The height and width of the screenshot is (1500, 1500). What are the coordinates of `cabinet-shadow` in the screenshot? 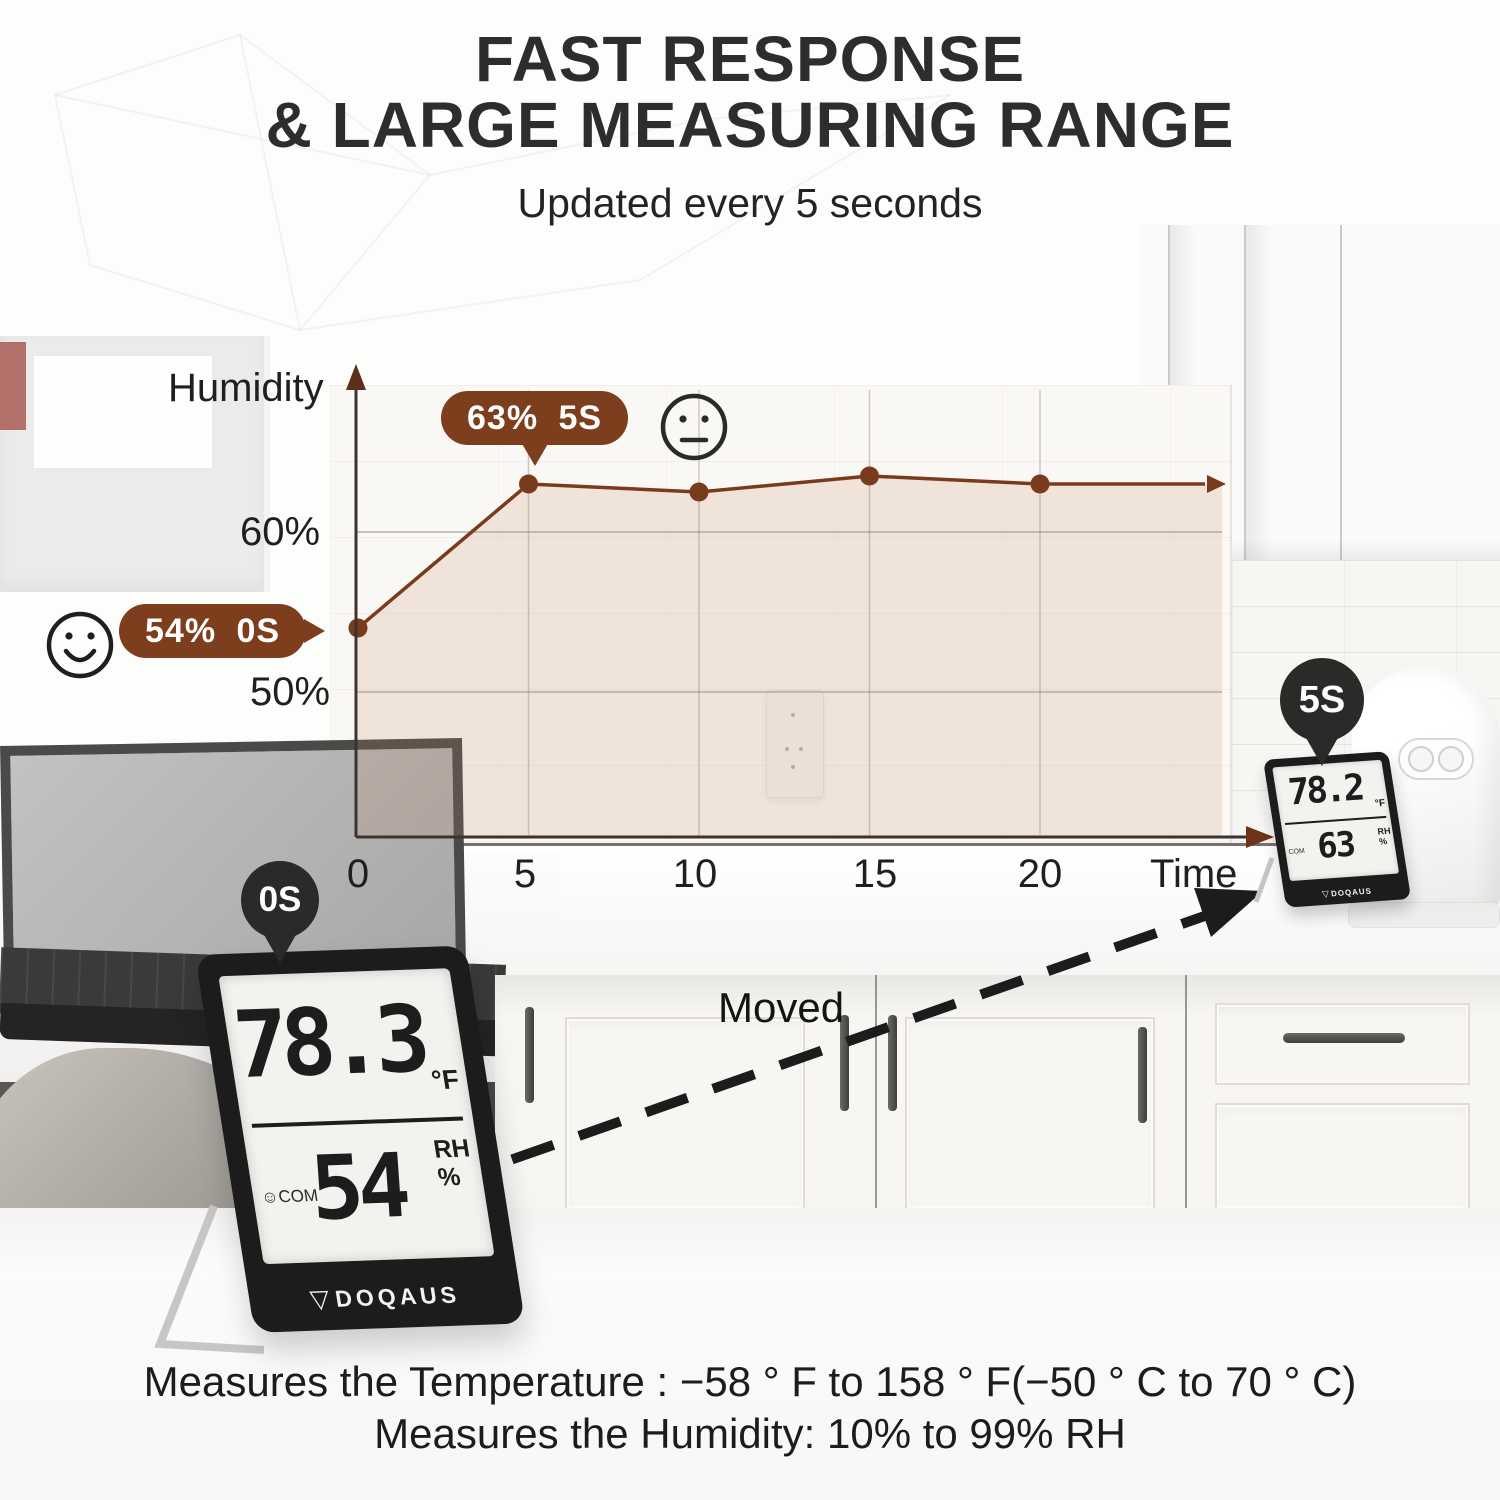 It's located at (1259, 399).